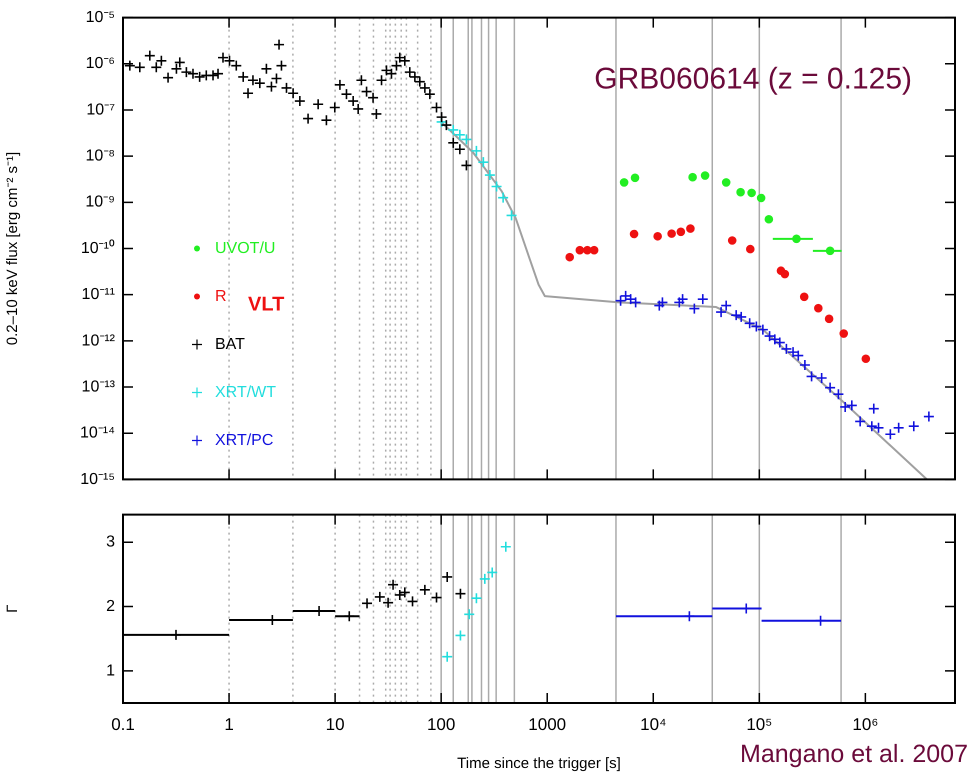  I want to click on legend-label: XRT/WT, so click(245, 392).